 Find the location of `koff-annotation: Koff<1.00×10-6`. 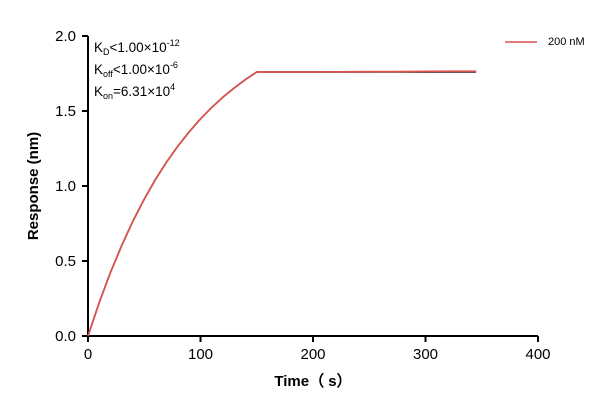

koff-annotation: Koff<1.00×10-6 is located at coordinates (136, 69).